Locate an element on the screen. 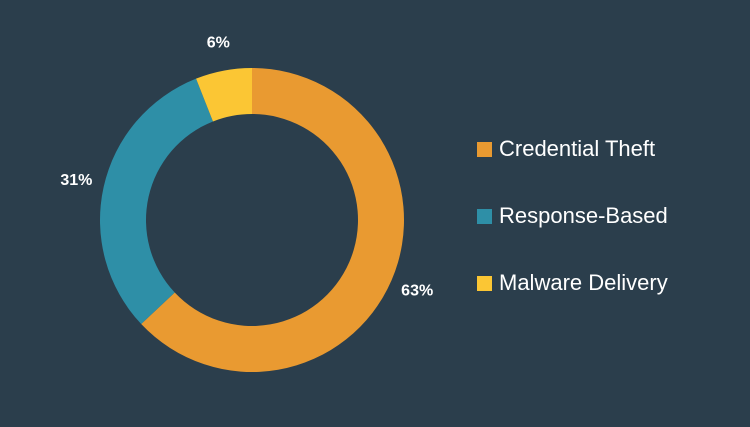 This screenshot has width=750, height=427. slice-label: 6% is located at coordinates (218, 42).